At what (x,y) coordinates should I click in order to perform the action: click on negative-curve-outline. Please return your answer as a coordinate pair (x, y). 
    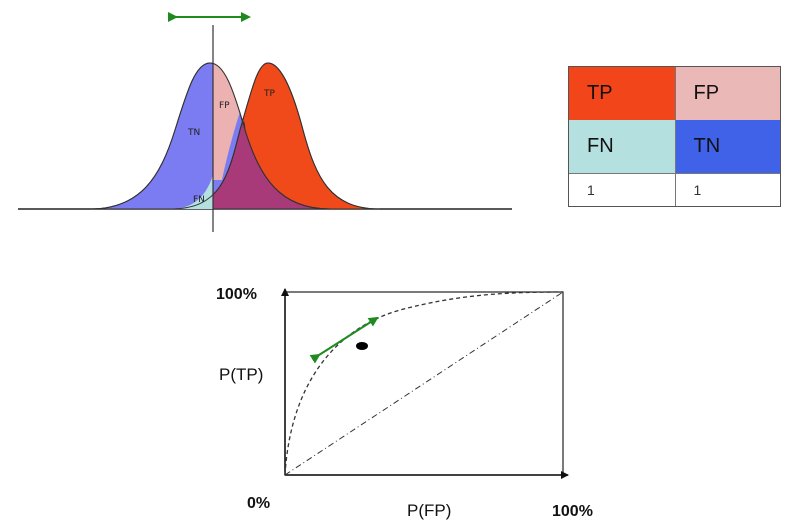
    Looking at the image, I should click on (210, 136).